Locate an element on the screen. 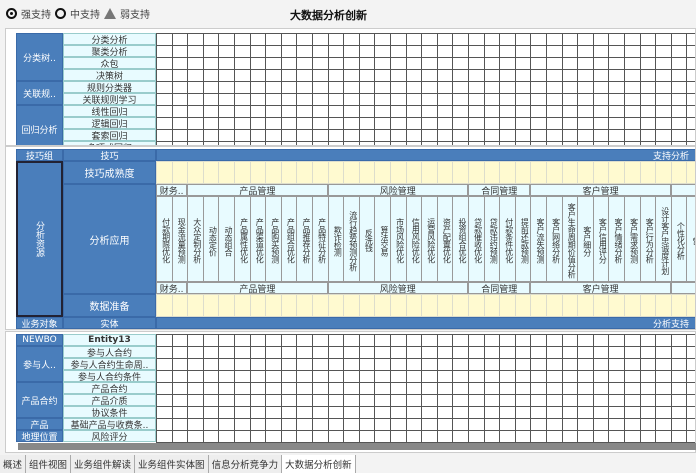  sheet-tab: 信息分析竞争力 is located at coordinates (245, 464).